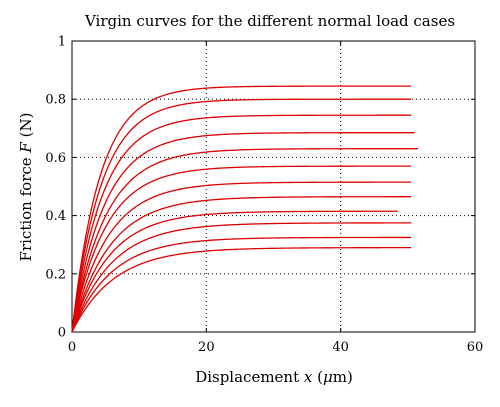 Image resolution: width=500 pixels, height=407 pixels. Describe the element at coordinates (55, 274) in the screenshot. I see `y-tick-label: 0.2` at that location.